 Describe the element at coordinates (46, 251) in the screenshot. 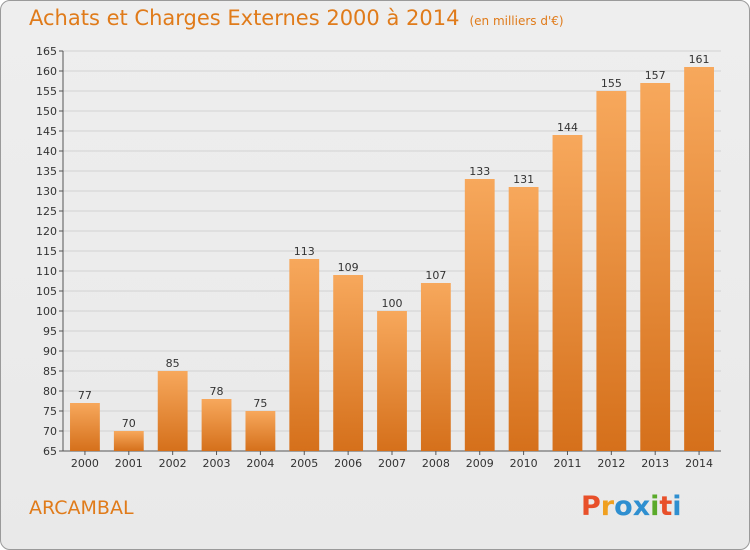

I see `y-tick-label: 115` at that location.